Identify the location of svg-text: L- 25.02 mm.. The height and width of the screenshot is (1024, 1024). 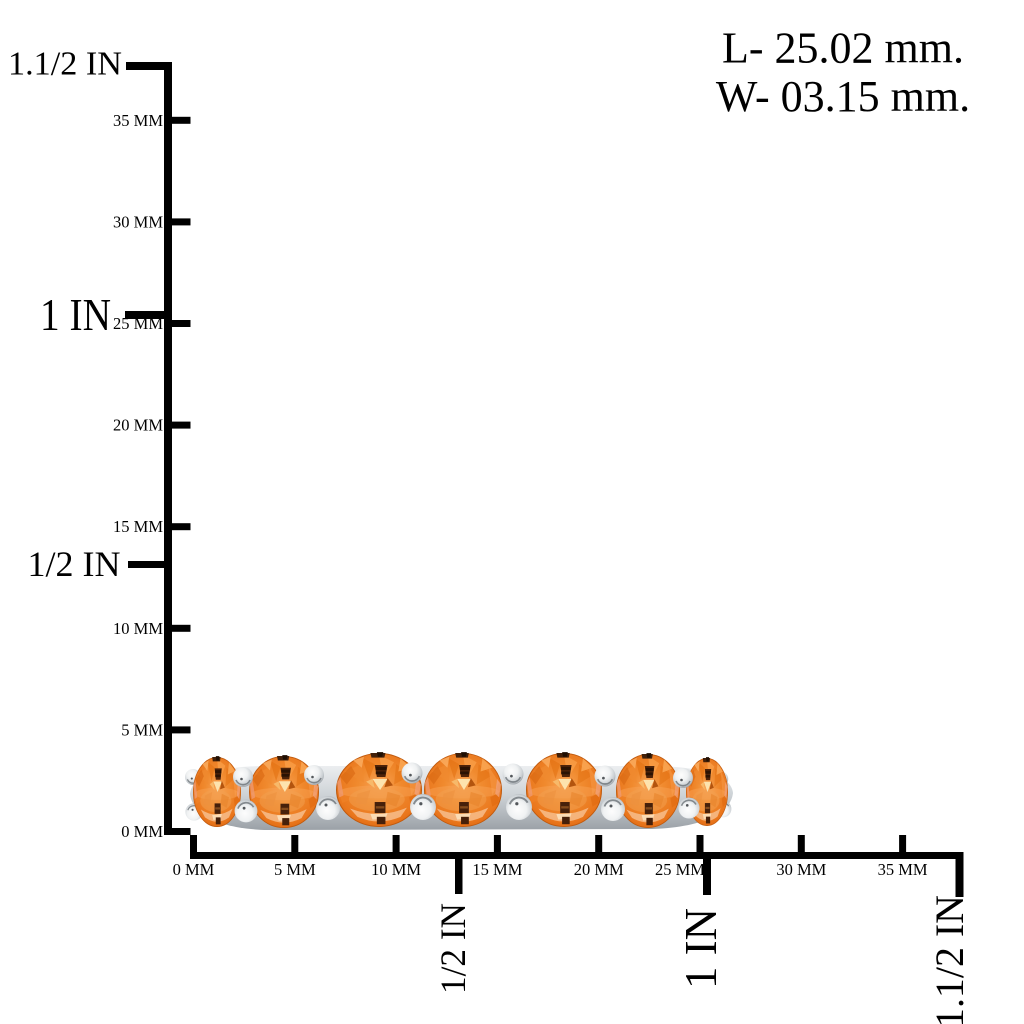
(843, 48).